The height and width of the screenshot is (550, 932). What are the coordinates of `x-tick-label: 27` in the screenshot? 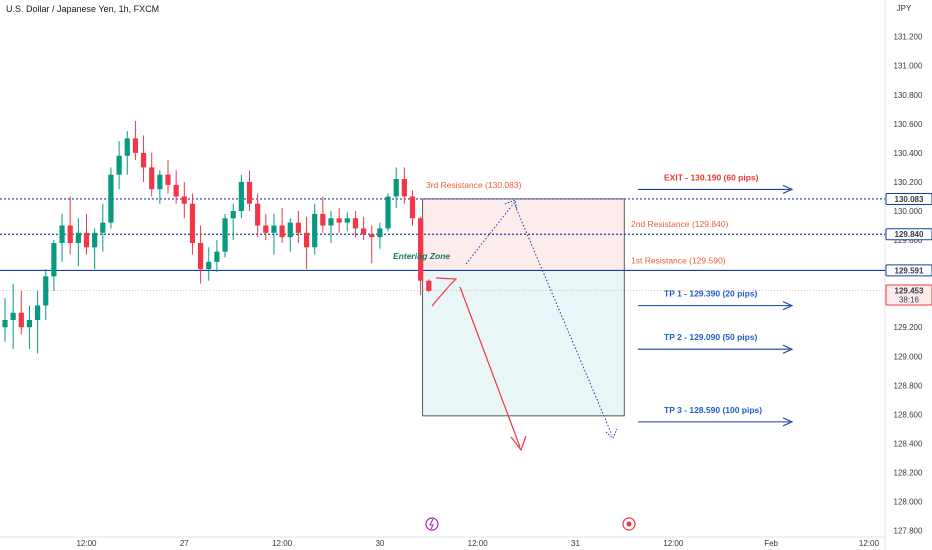 It's located at (184, 543).